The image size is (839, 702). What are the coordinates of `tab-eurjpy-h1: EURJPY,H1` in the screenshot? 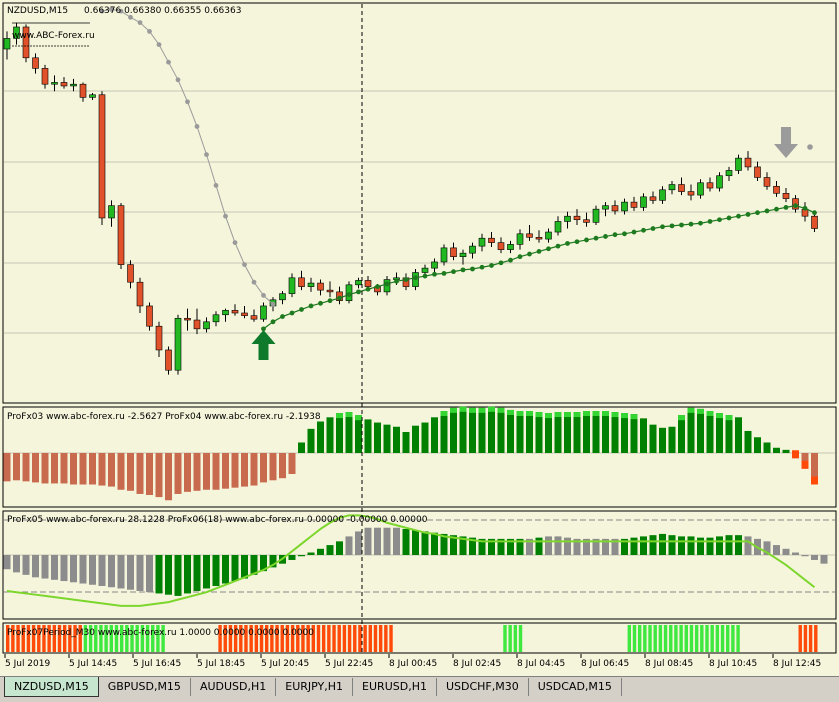 It's located at (315, 687).